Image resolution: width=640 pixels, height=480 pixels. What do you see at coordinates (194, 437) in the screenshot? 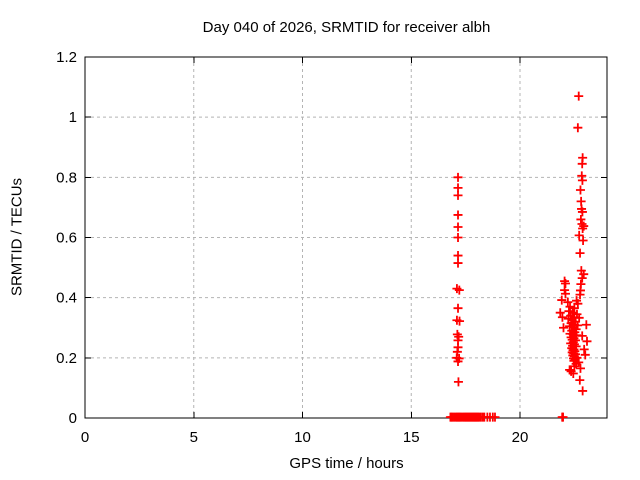
I see `x-tick-label: 5` at bounding box center [194, 437].